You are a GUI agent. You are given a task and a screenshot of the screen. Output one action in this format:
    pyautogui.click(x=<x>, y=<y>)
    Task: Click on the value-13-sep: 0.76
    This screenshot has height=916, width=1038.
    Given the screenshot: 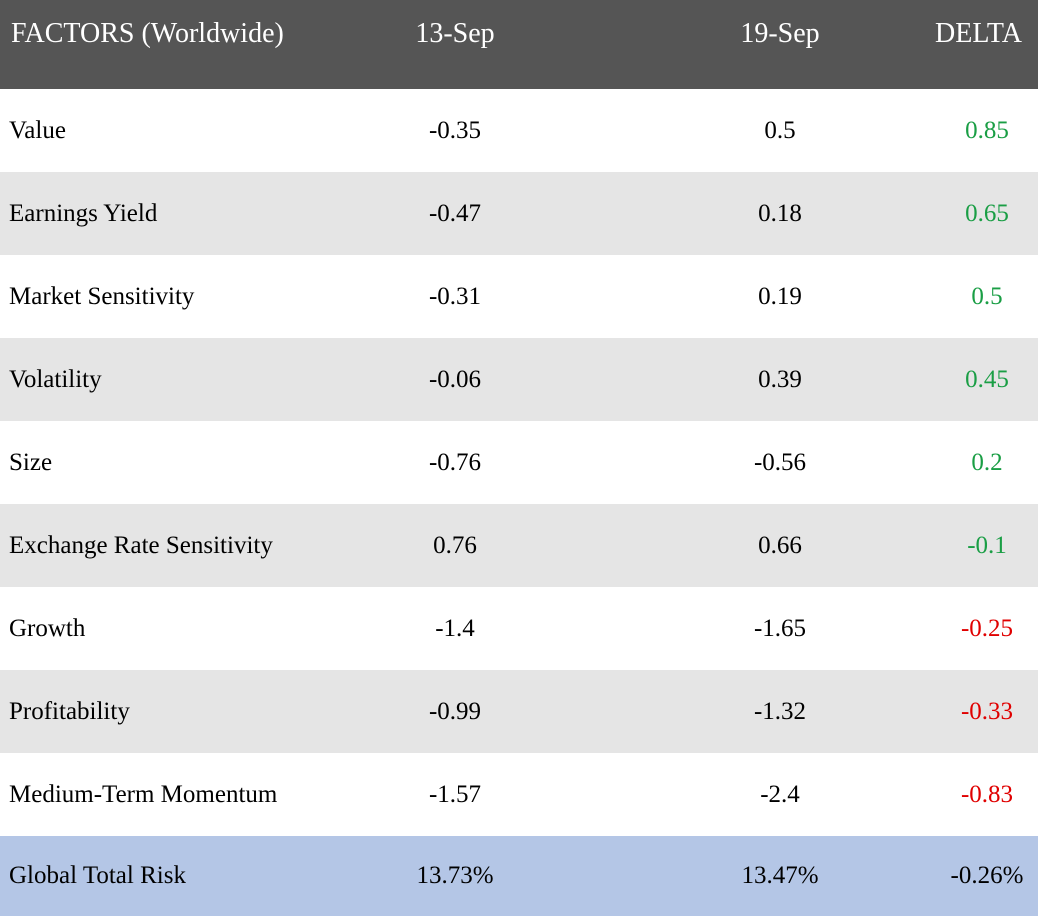 What is the action you would take?
    pyautogui.click(x=455, y=545)
    